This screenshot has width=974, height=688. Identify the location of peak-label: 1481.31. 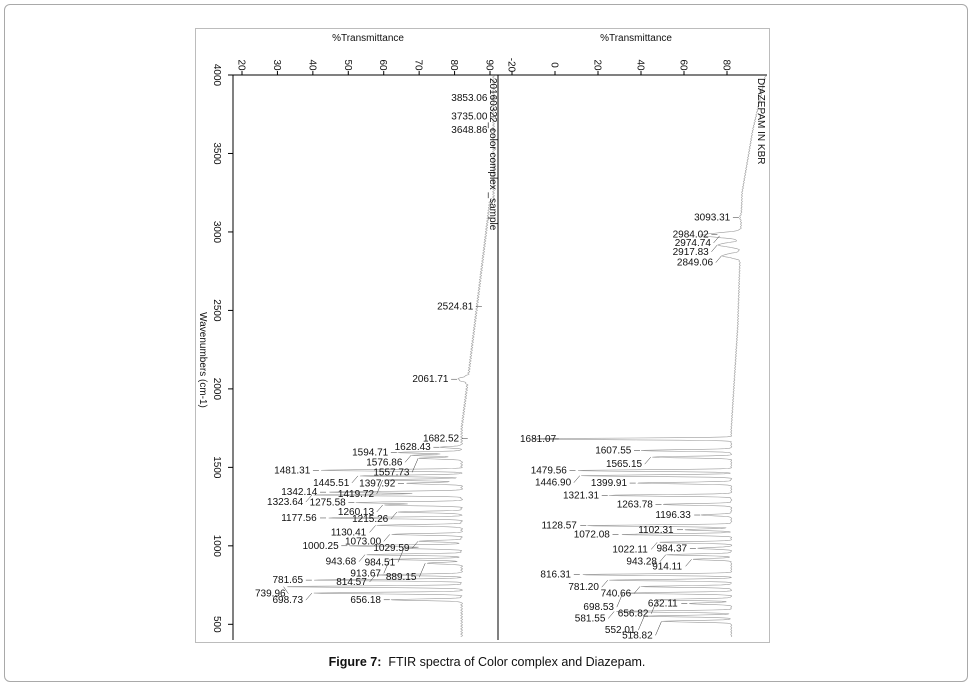
(292, 470).